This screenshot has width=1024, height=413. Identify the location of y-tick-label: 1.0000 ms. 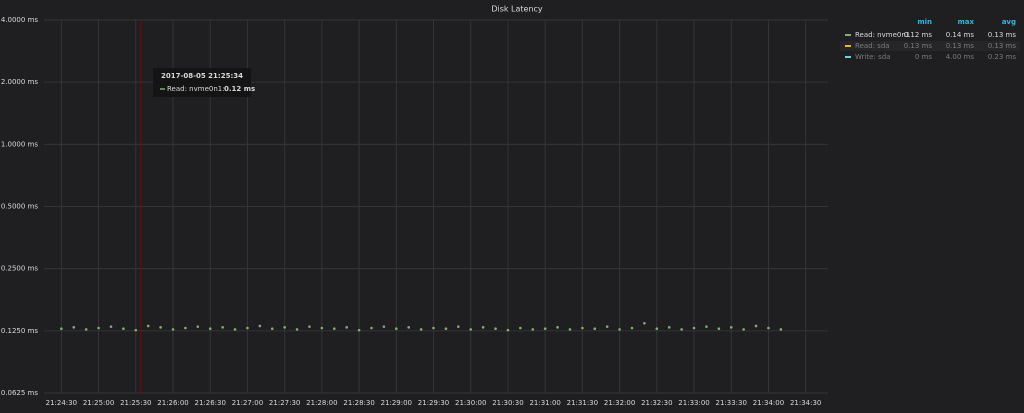
(20, 144).